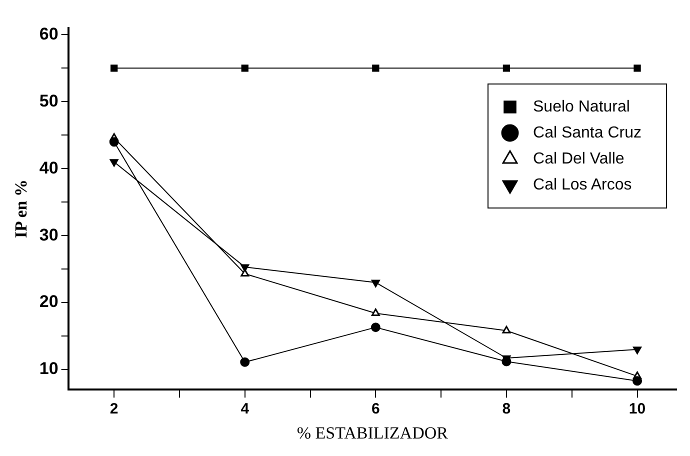 Image resolution: width=690 pixels, height=456 pixels. What do you see at coordinates (48, 302) in the screenshot?
I see `y-tick-label: 20` at bounding box center [48, 302].